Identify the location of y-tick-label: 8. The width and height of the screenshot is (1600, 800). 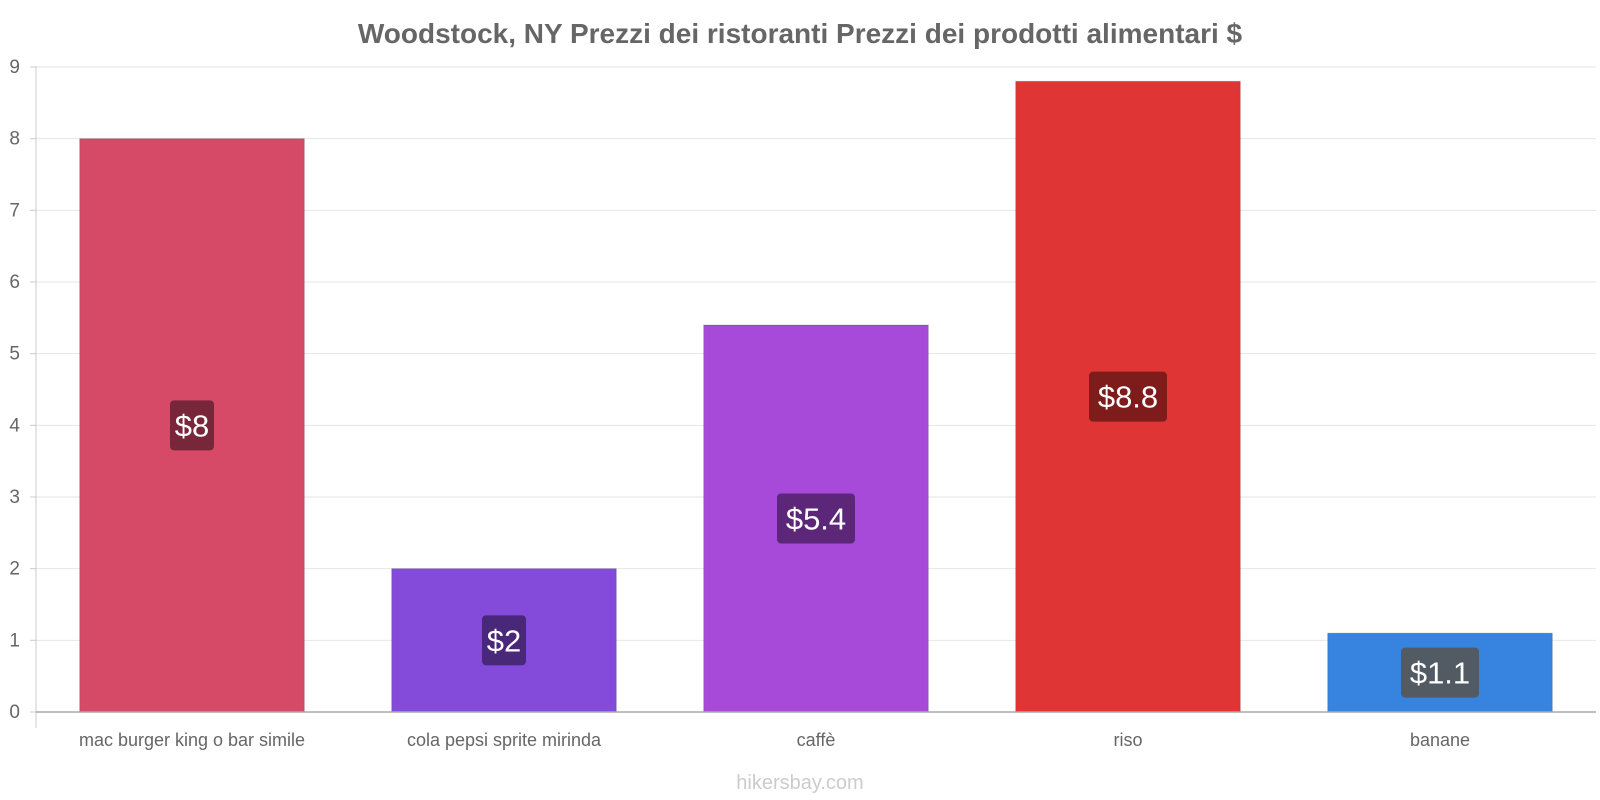
(14, 139).